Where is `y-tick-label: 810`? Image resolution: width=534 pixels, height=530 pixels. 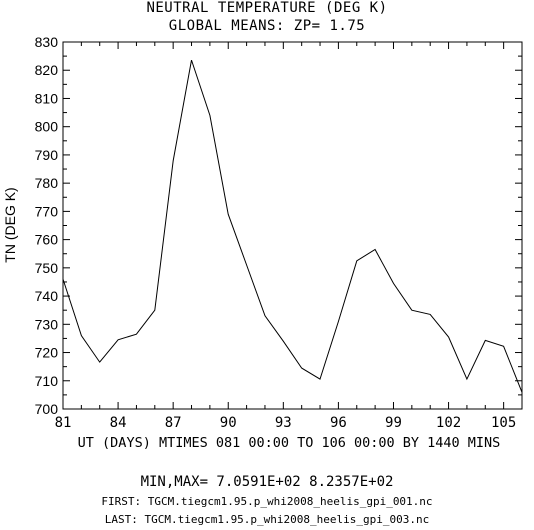
y-tick-label: 810 is located at coordinates (47, 98).